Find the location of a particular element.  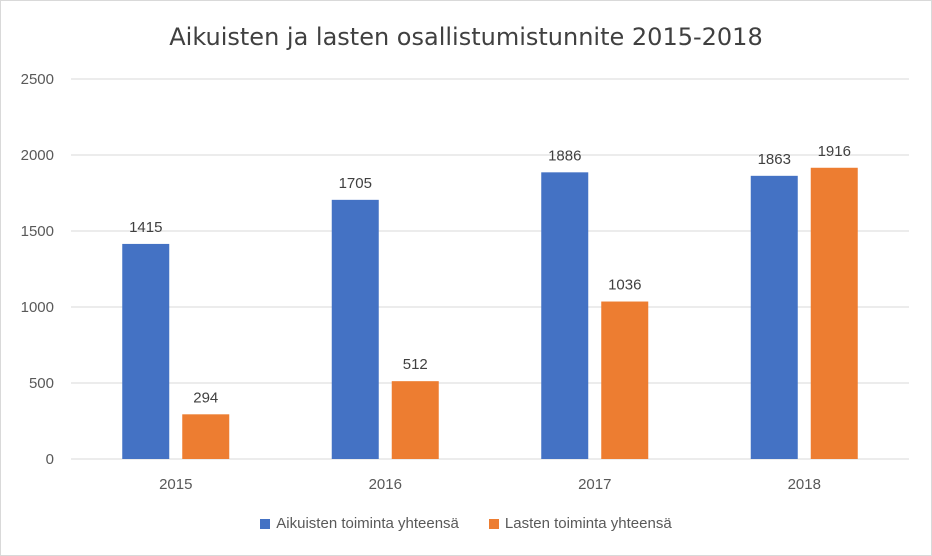

x-tick-label: 2018 is located at coordinates (804, 484).